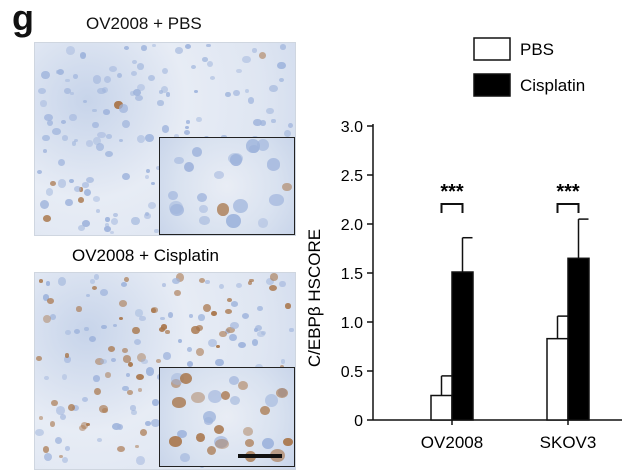 The image size is (640, 472). I want to click on legend: PBS Cisplatin, so click(529, 67).